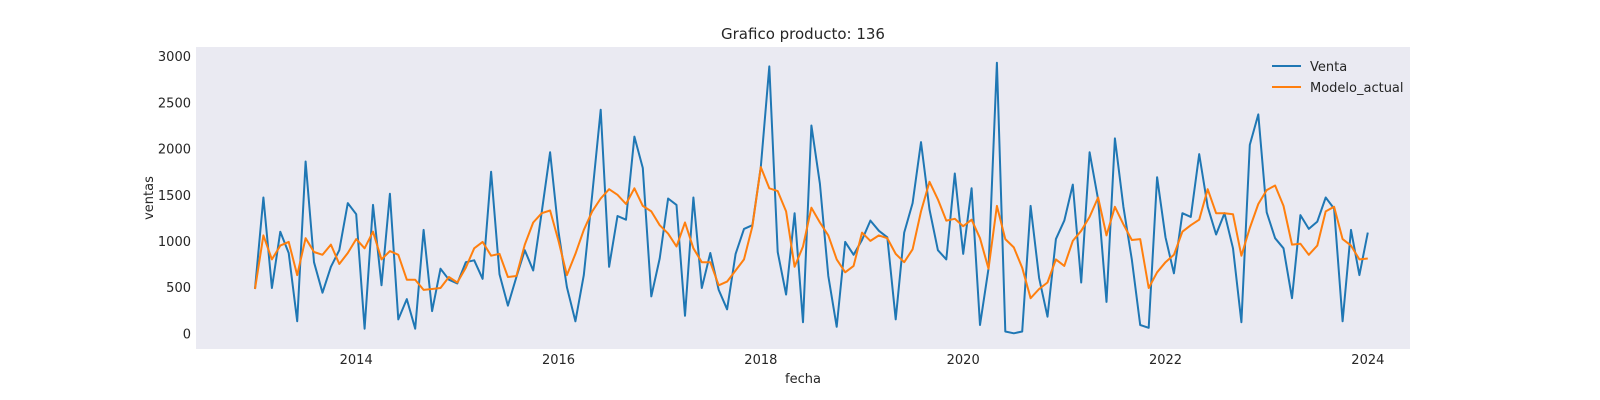 Image resolution: width=1600 pixels, height=400 pixels. I want to click on x-tick-label: 2016, so click(558, 360).